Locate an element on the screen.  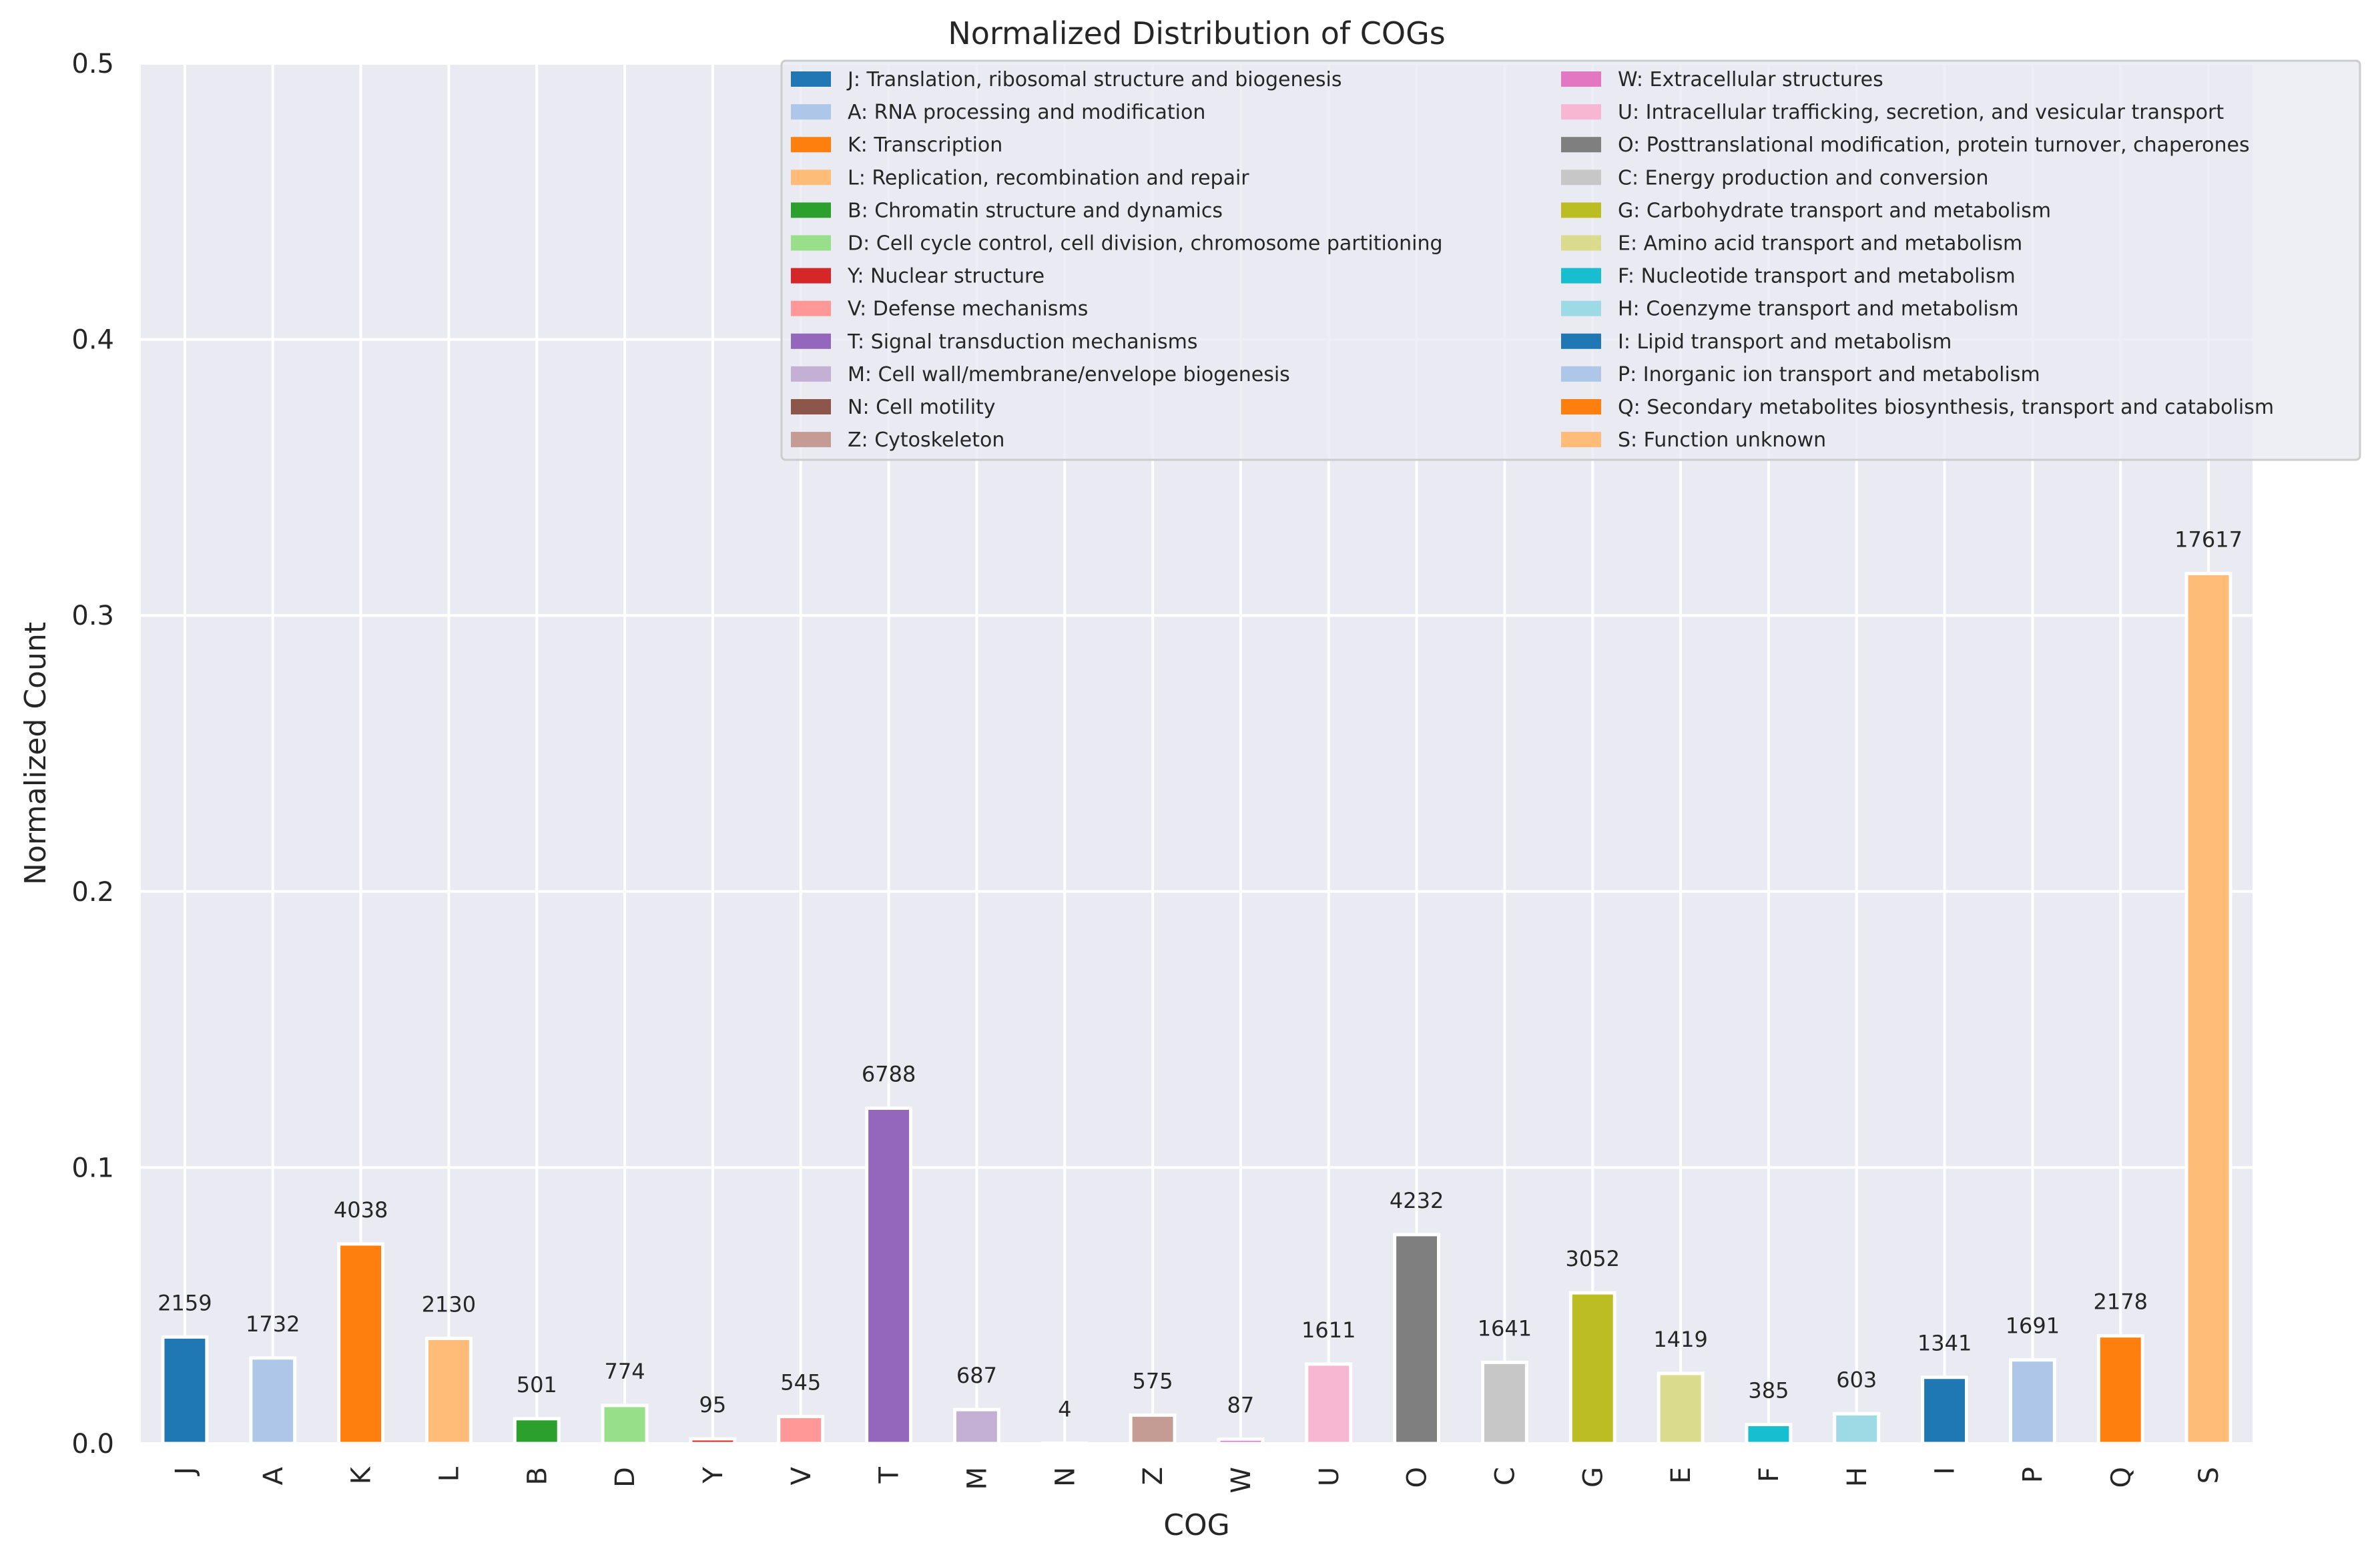
legend-swatch-E is located at coordinates (1581, 243).